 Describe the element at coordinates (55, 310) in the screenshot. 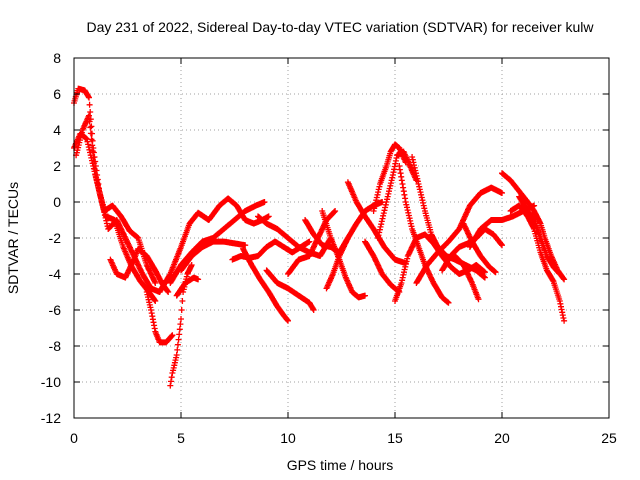

I see `y-tick-label: -6` at that location.